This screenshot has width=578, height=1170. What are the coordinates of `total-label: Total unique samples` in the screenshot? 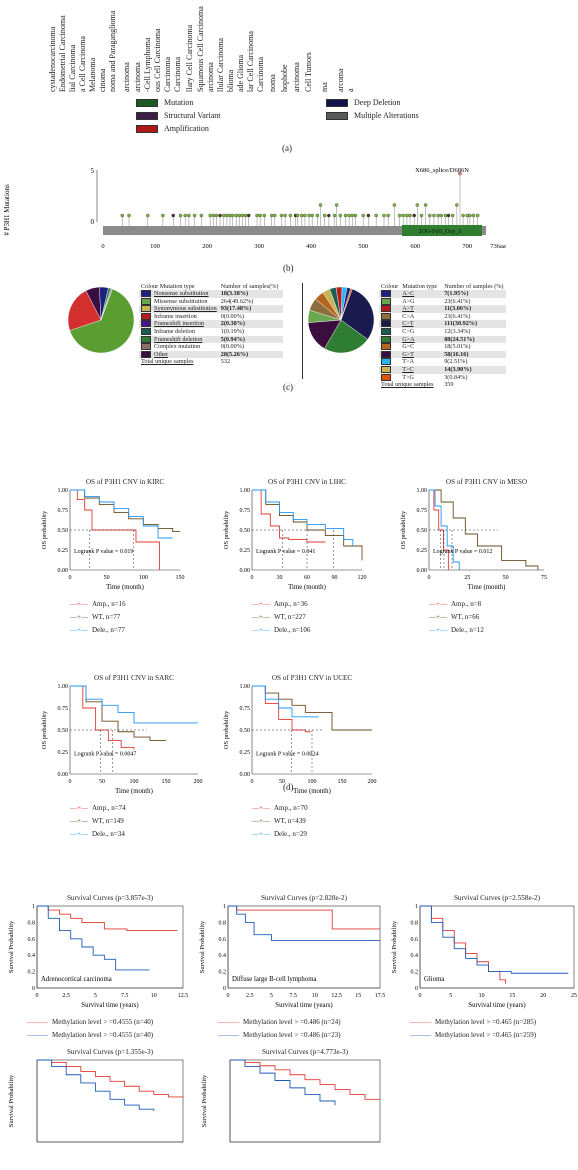 It's located at (407, 385).